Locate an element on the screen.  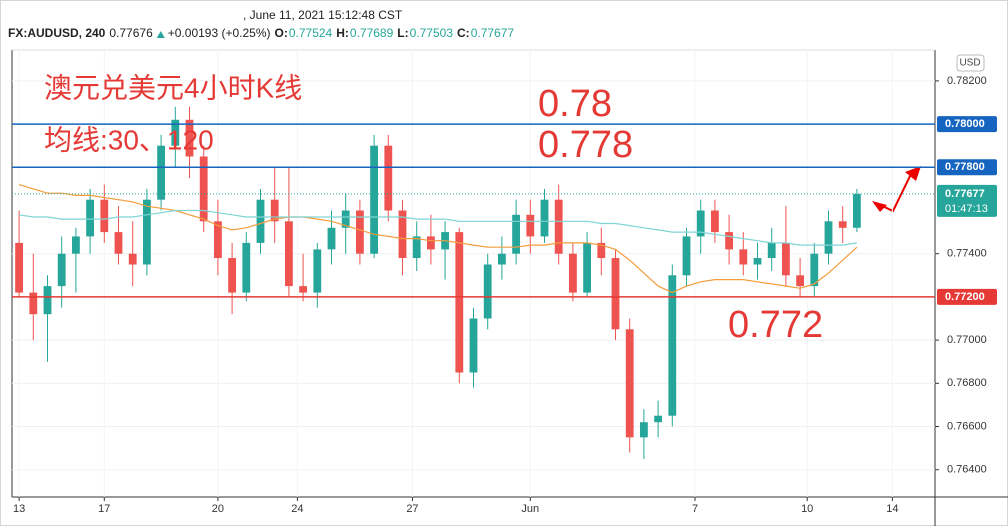
price-tag is located at coordinates (967, 200).